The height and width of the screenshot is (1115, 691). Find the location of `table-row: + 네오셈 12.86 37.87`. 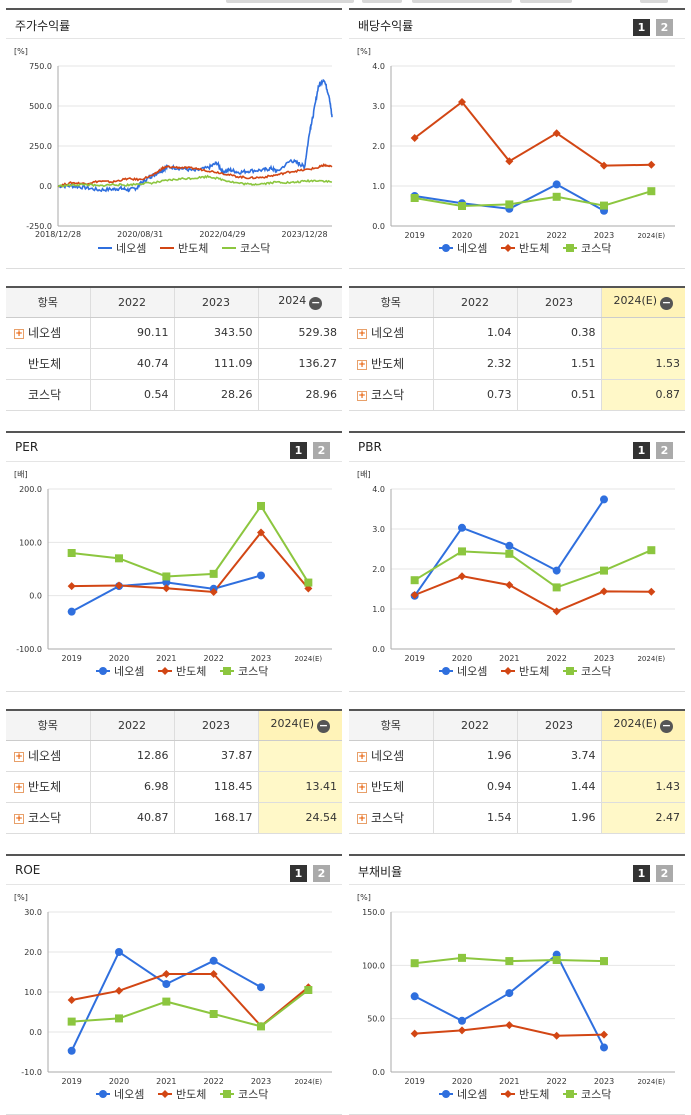

table-row: + 네오셈 12.86 37.87 is located at coordinates (174, 756).